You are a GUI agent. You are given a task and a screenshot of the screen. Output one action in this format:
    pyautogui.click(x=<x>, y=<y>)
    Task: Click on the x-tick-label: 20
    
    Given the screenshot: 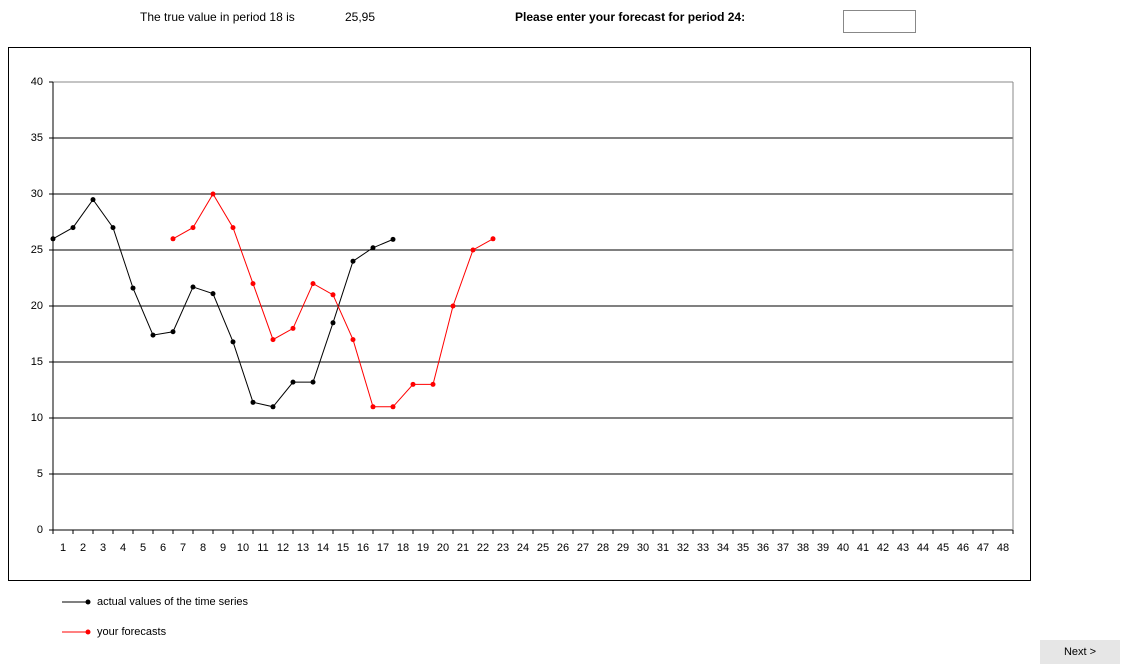 What is the action you would take?
    pyautogui.click(x=443, y=548)
    